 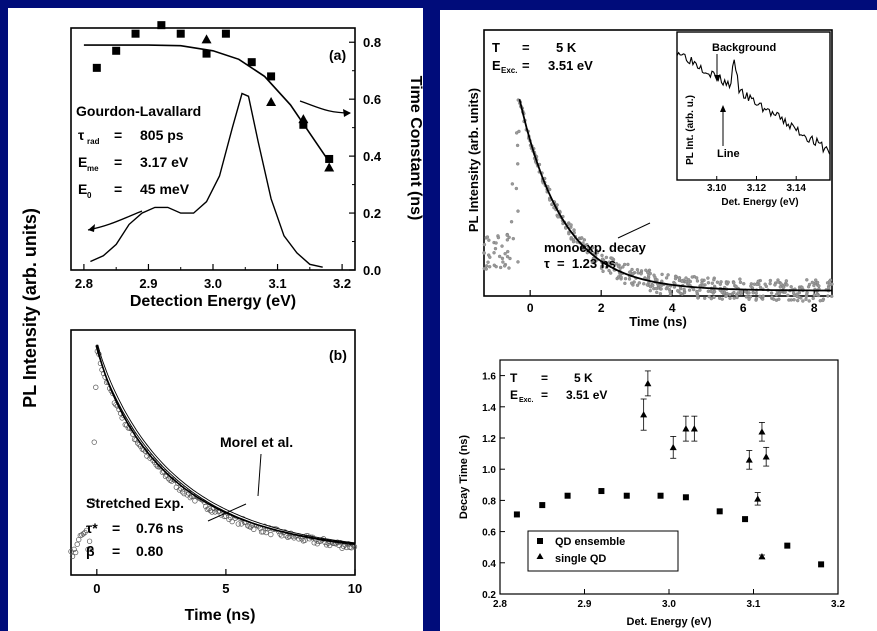 I want to click on a-ytick-label: 0.6, so click(x=372, y=99).